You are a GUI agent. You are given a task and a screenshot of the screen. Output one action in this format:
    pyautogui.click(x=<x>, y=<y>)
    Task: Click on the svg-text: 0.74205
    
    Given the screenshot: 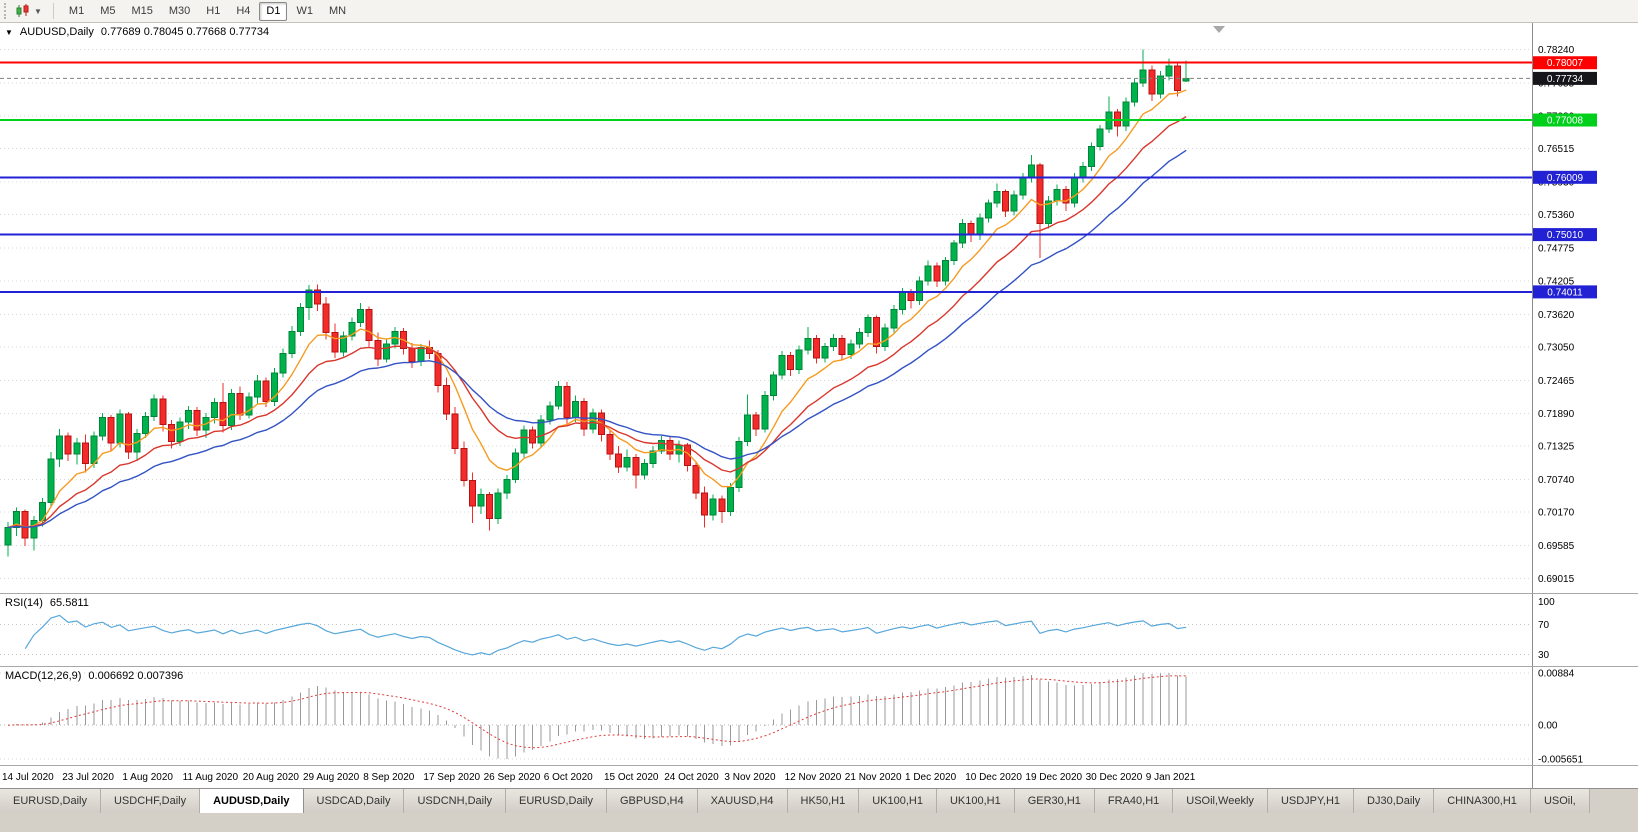 What is the action you would take?
    pyautogui.click(x=1556, y=281)
    